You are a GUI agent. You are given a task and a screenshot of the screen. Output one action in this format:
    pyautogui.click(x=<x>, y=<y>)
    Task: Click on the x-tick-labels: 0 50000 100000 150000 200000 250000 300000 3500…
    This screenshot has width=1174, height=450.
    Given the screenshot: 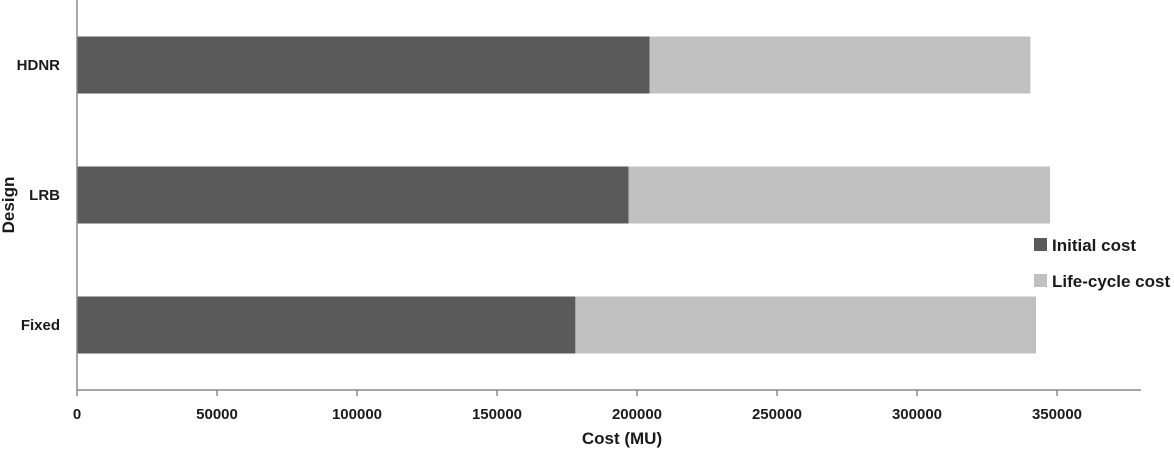 What is the action you would take?
    pyautogui.click(x=577, y=414)
    